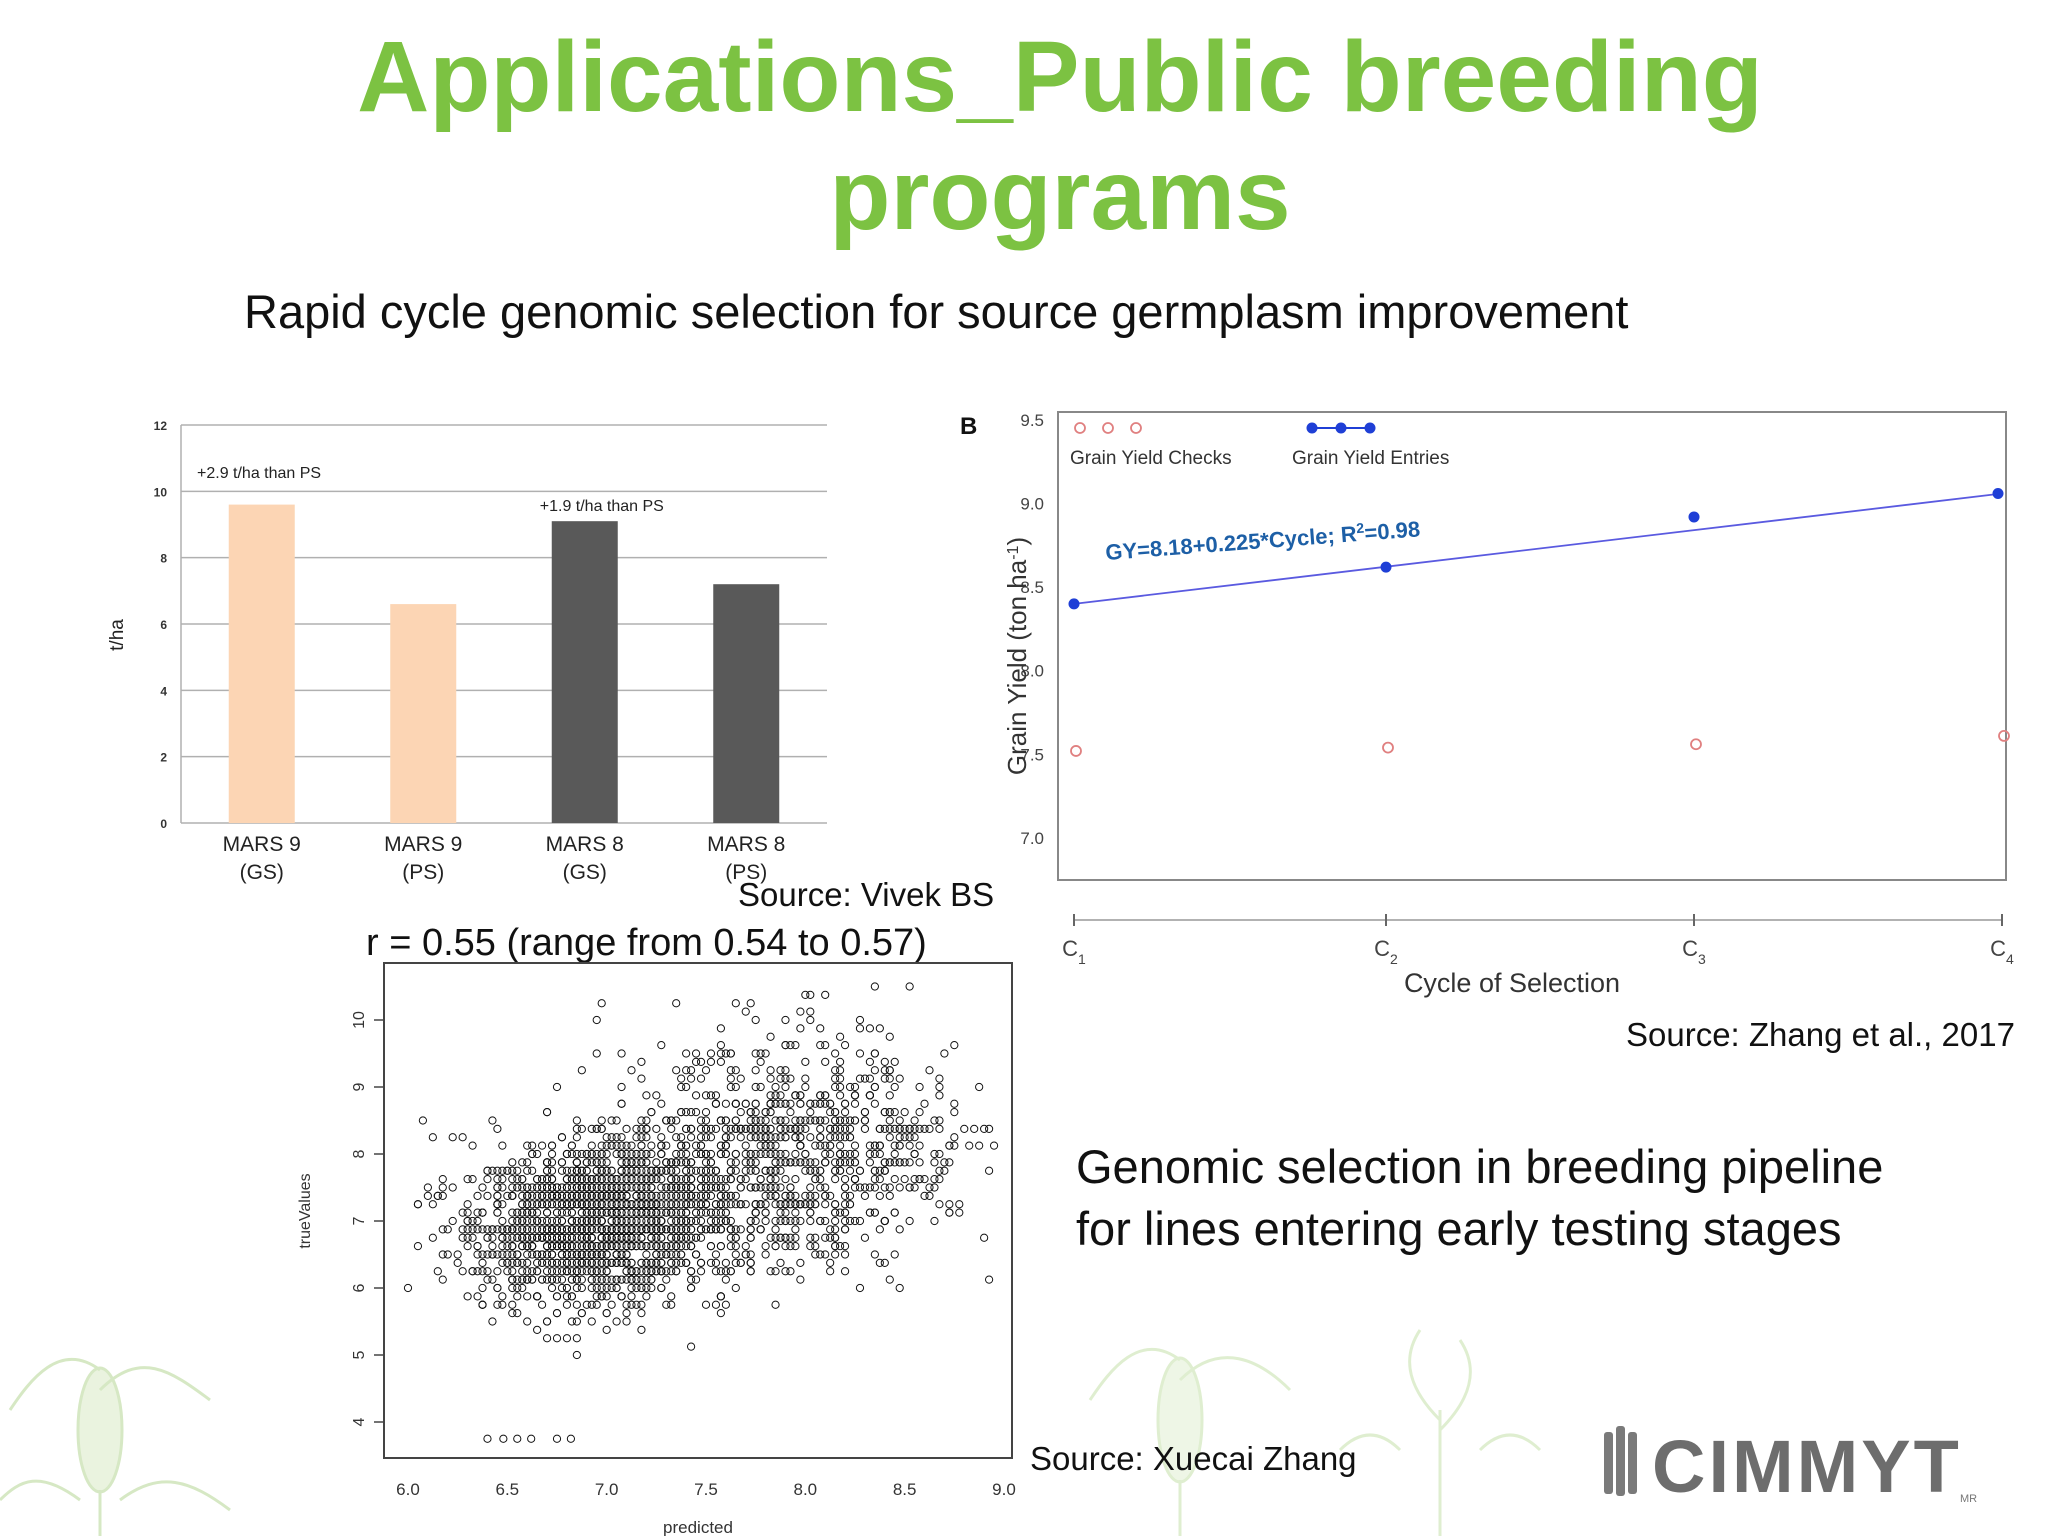 The image size is (2048, 1536). What do you see at coordinates (1807, 1466) in the screenshot?
I see `logo-text: CIMMYT` at bounding box center [1807, 1466].